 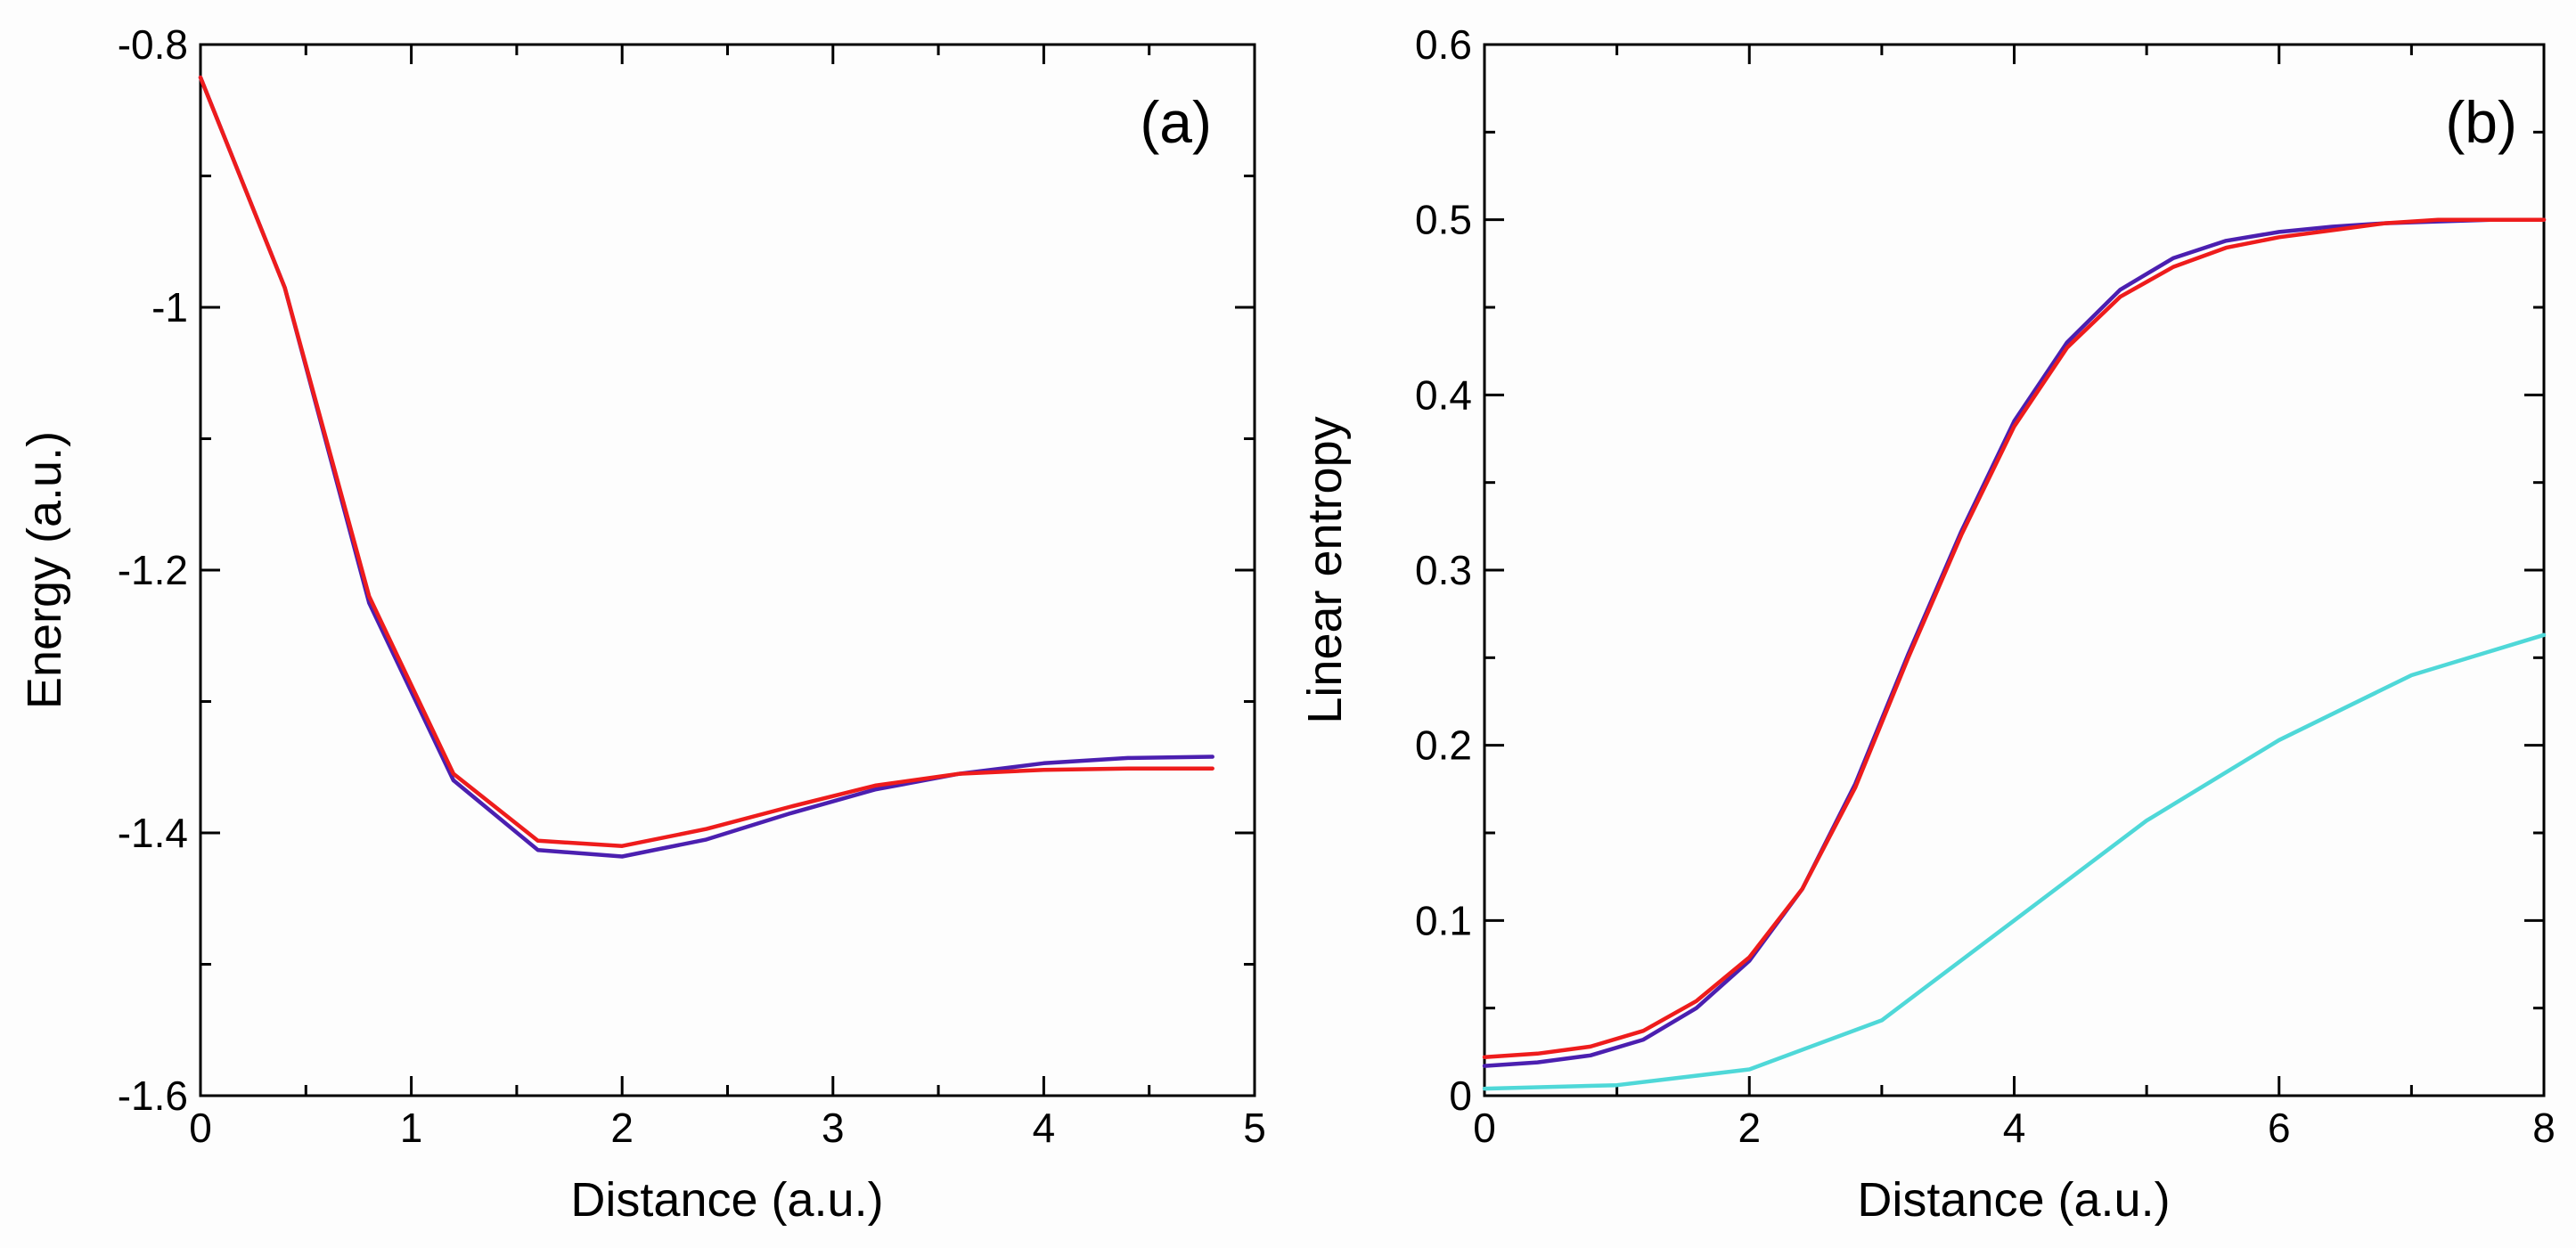 I want to click on y-tick-label: -1.2, so click(x=153, y=570).